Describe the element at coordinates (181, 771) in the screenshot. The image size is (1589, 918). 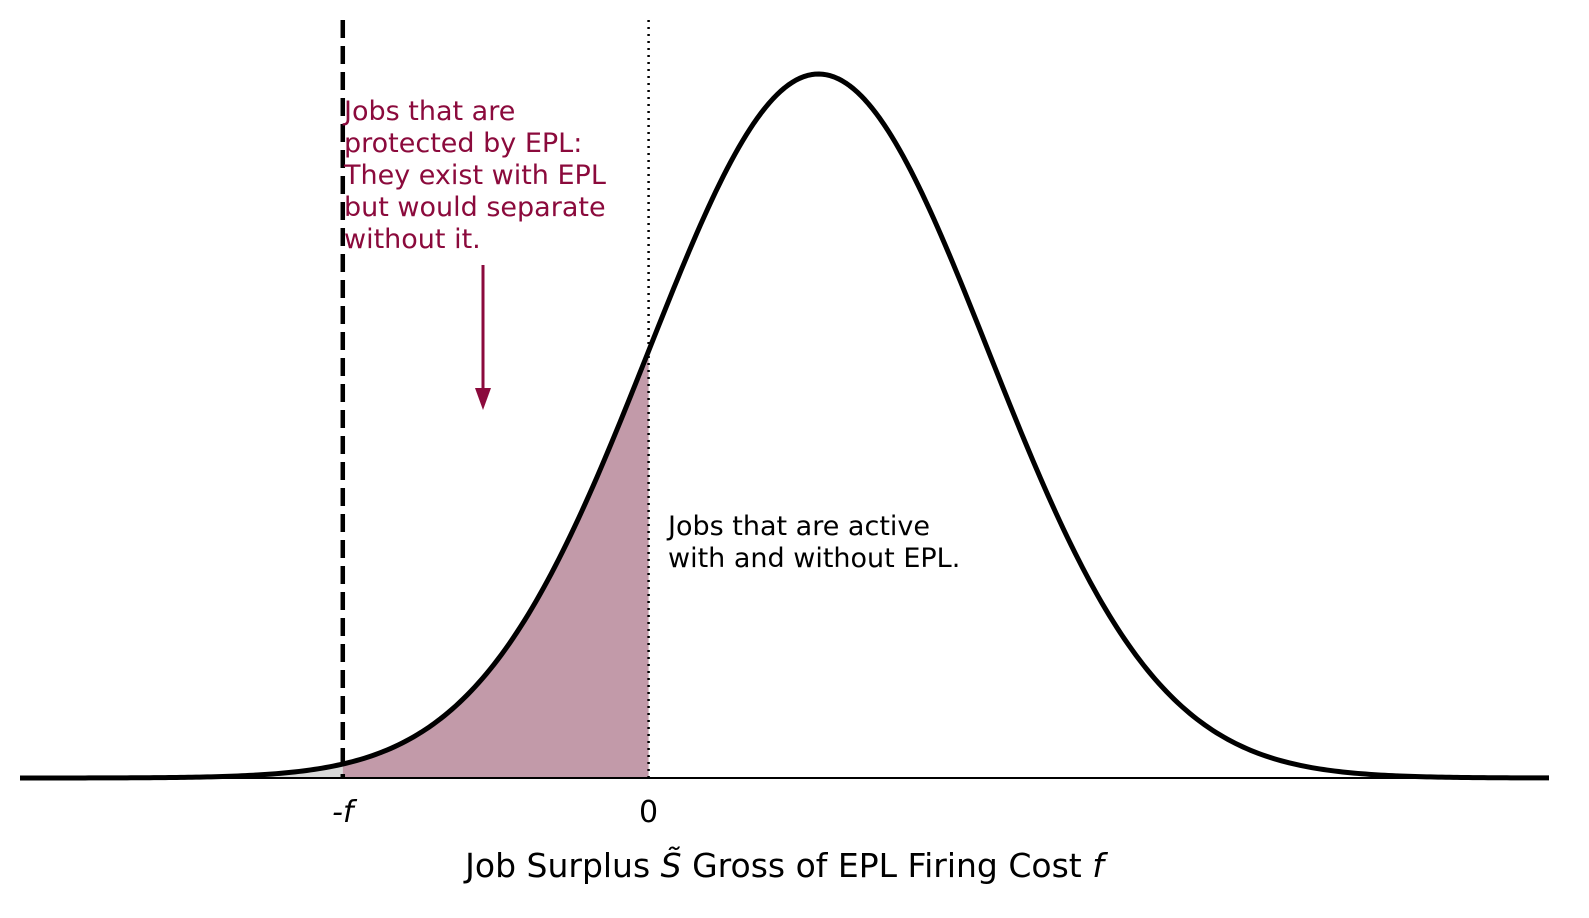
I see `left-tail-region` at that location.